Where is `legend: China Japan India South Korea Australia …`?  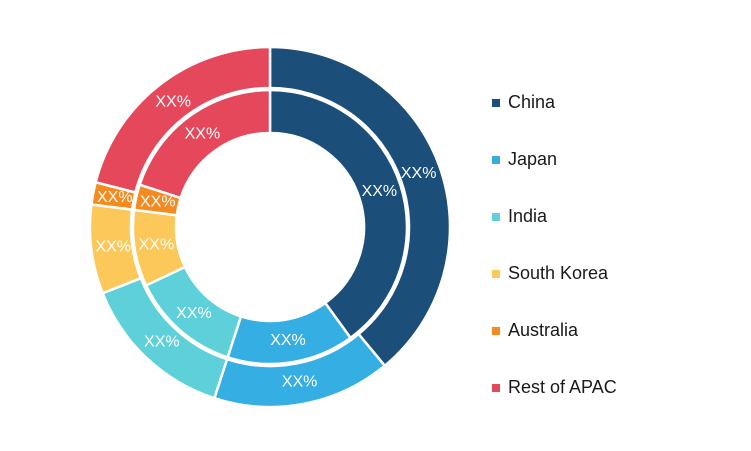 legend: China Japan India South Korea Australia … is located at coordinates (554, 245).